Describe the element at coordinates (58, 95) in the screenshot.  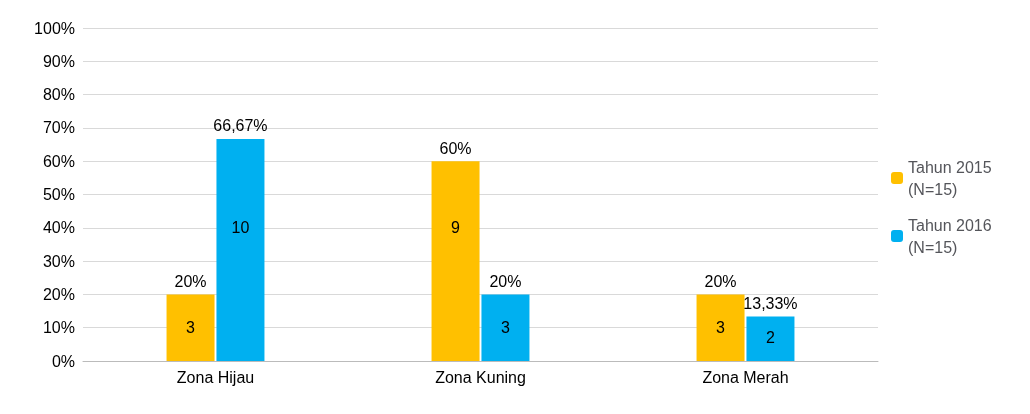
I see `y-tick-label: 80%` at that location.